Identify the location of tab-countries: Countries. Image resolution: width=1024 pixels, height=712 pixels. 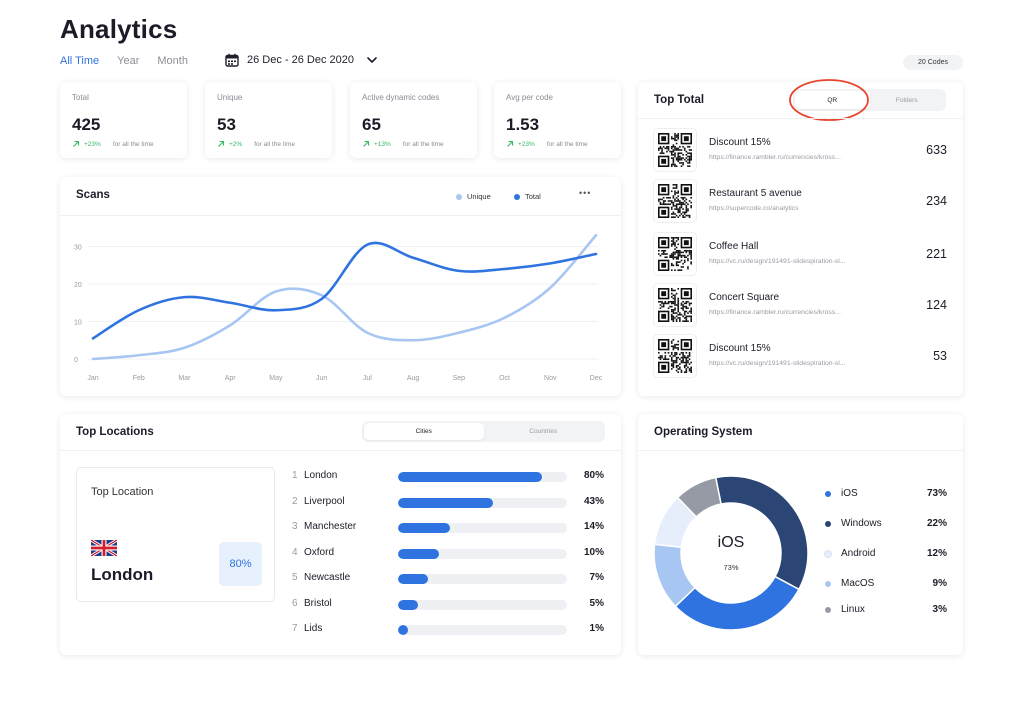
(543, 431).